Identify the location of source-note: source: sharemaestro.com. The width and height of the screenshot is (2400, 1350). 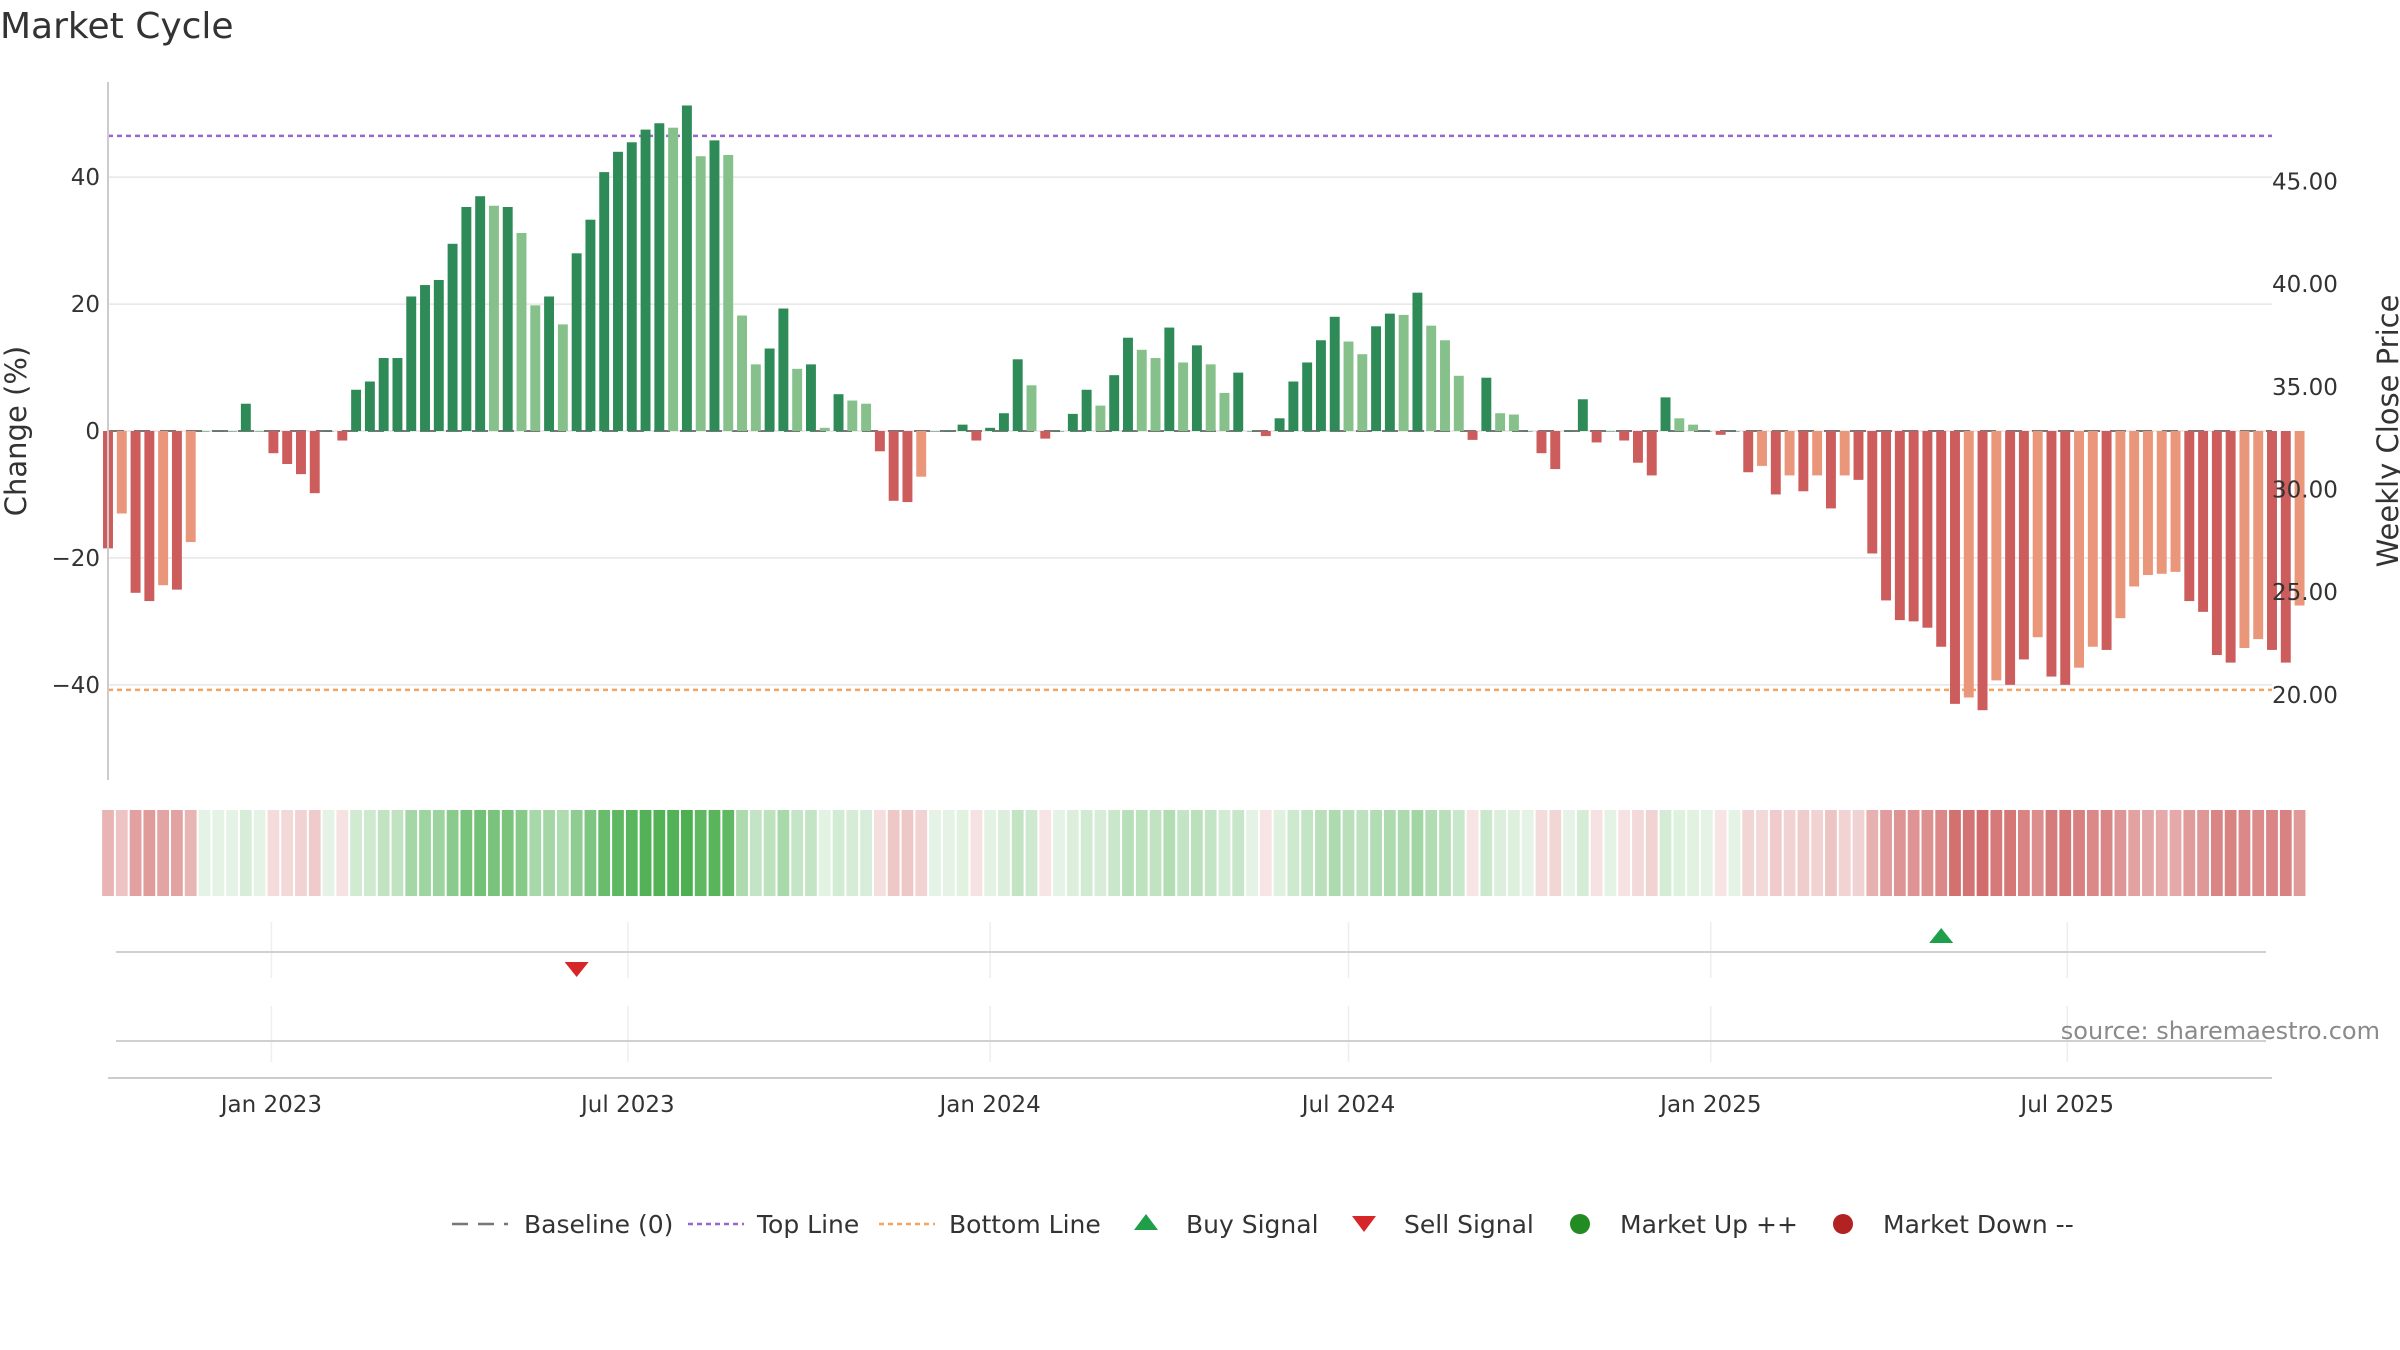
(2220, 1031).